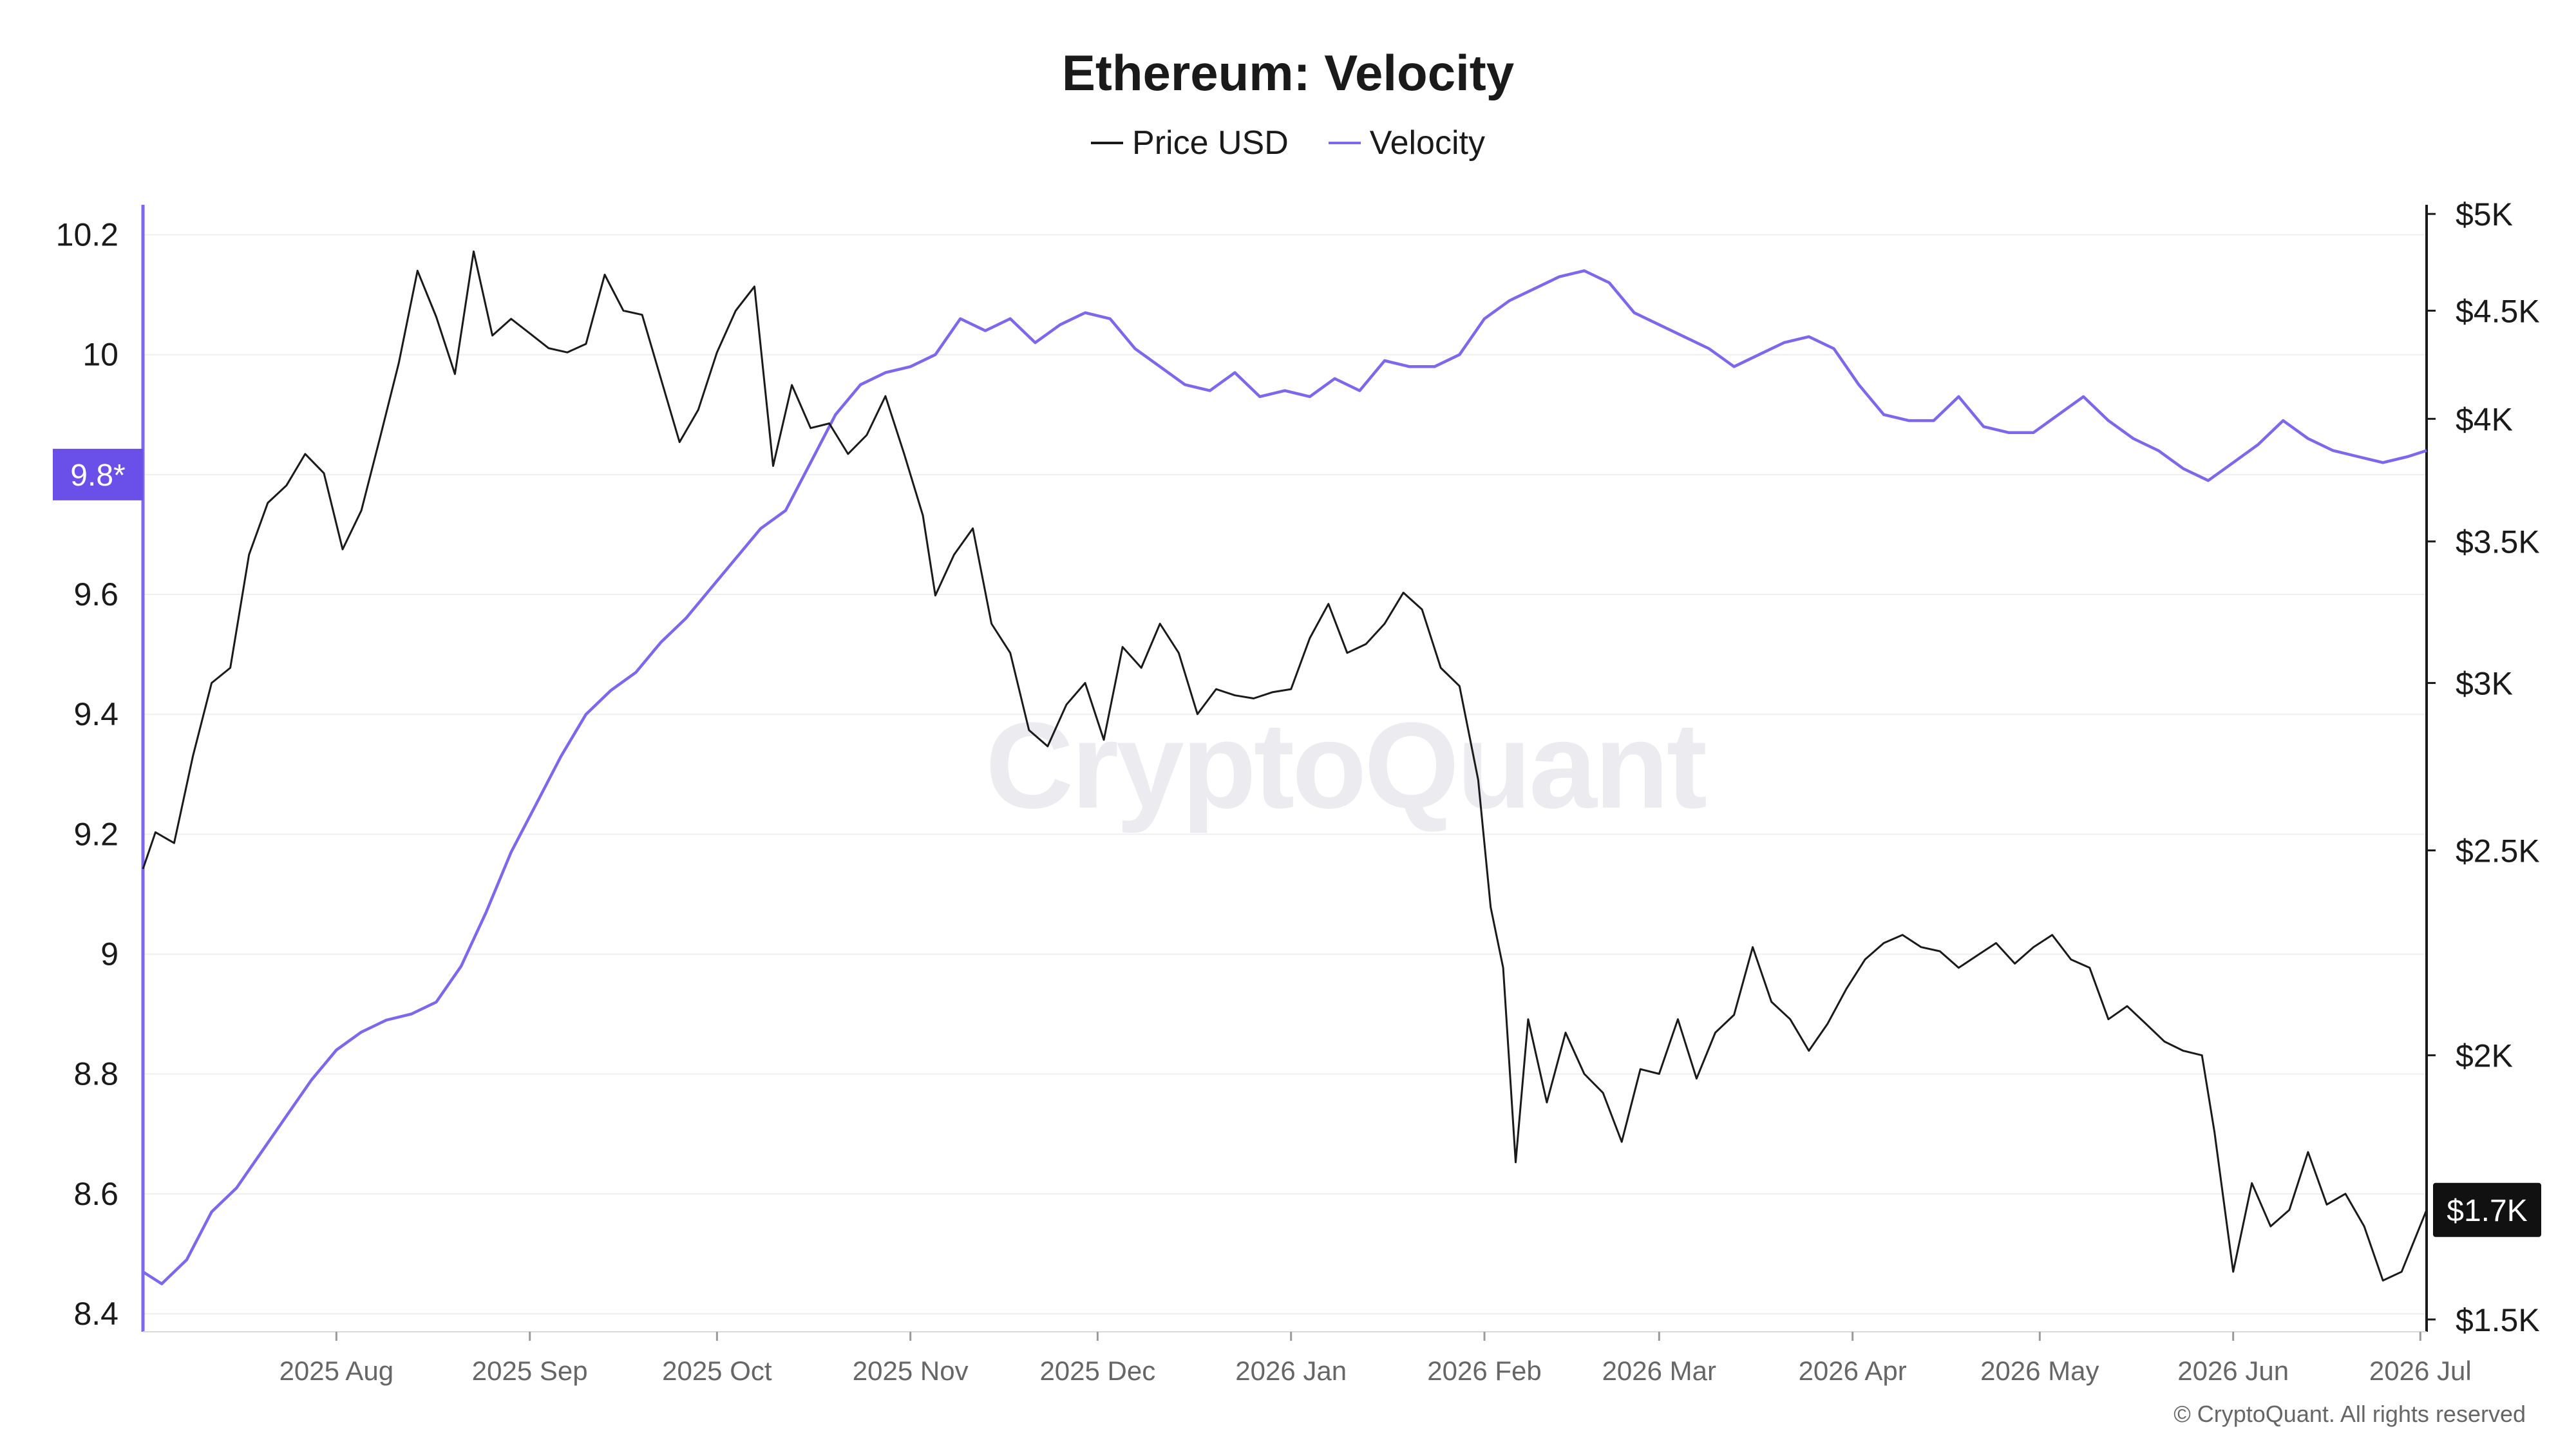 This screenshot has height=1449, width=2576. I want to click on y-left-tick-label-5: 9.2, so click(96, 834).